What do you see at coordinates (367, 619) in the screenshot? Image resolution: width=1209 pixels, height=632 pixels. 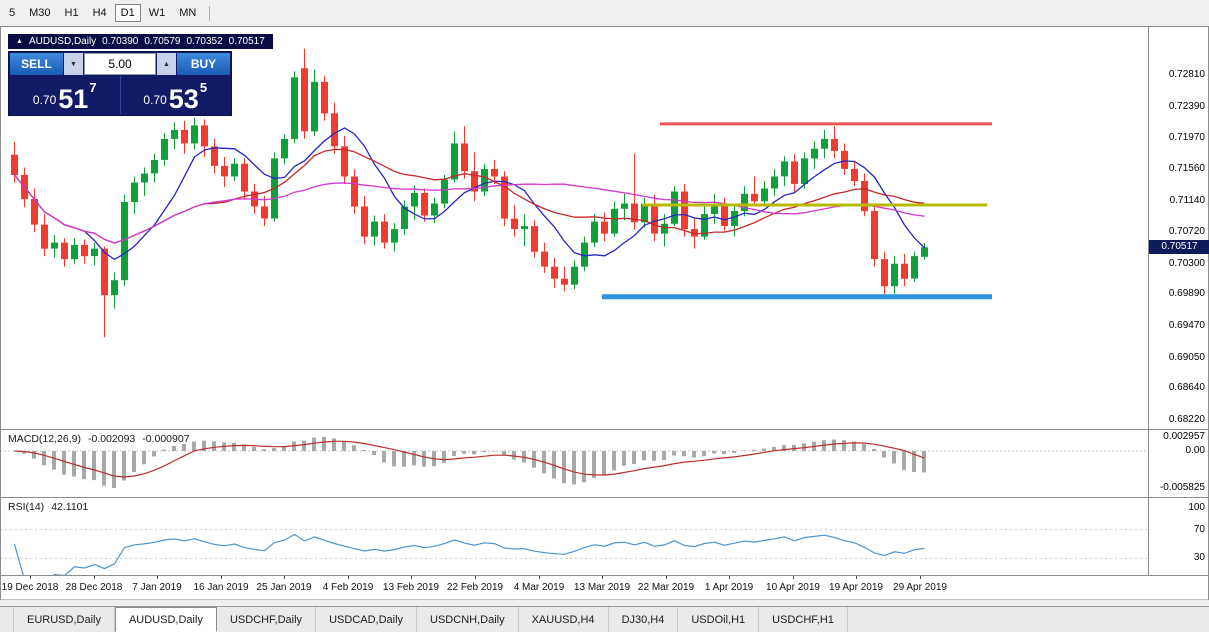 I see `chart-tab-usdcad-daily: USDCAD,Daily` at bounding box center [367, 619].